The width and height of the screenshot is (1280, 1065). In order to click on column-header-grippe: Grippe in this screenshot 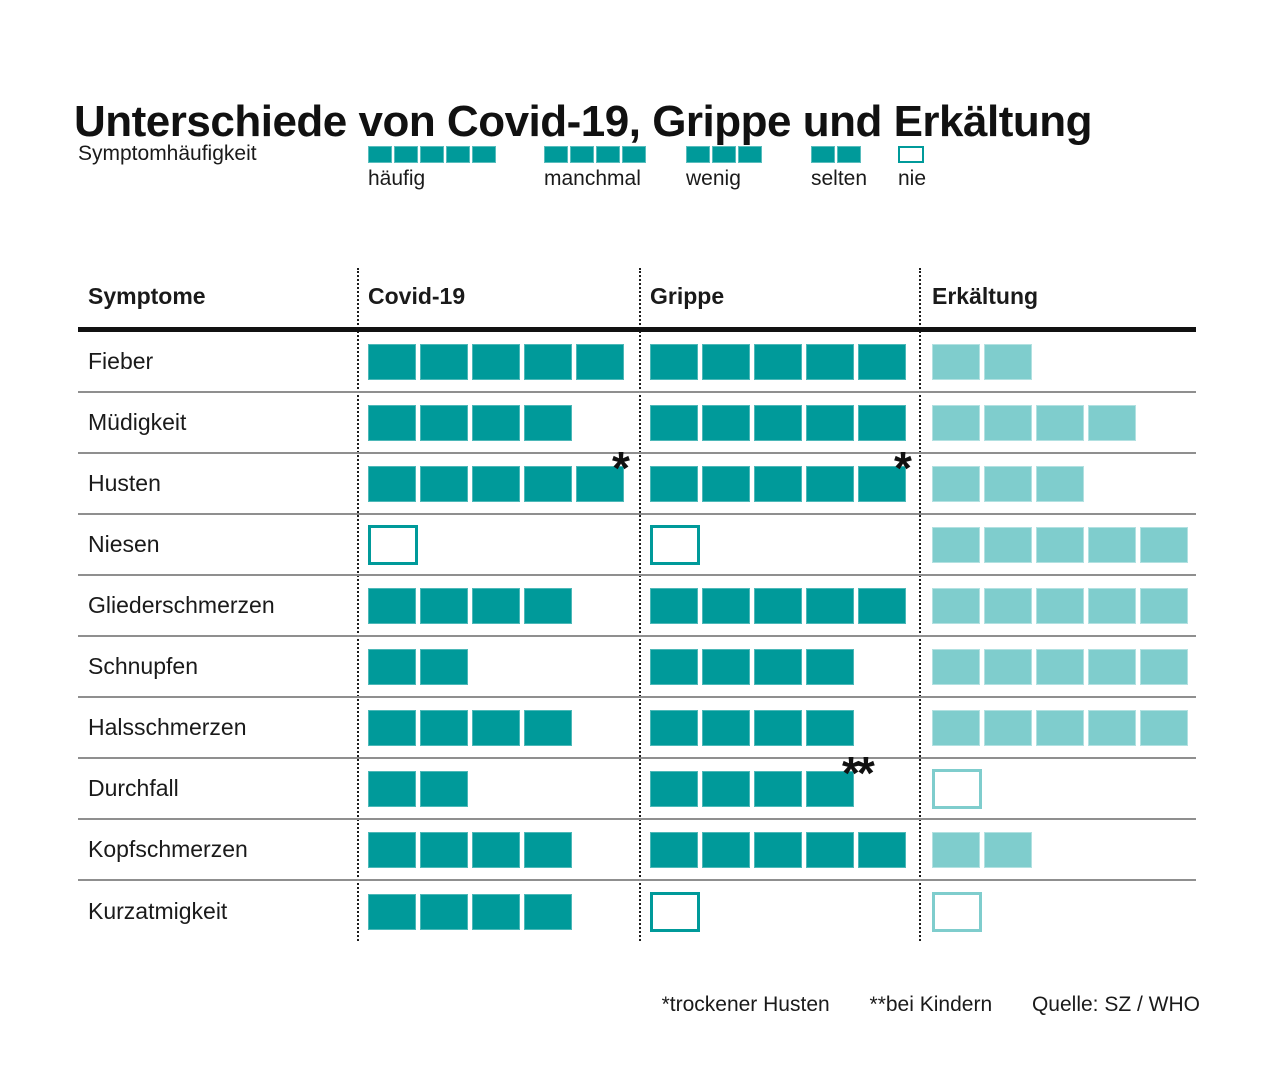, I will do `click(687, 296)`.